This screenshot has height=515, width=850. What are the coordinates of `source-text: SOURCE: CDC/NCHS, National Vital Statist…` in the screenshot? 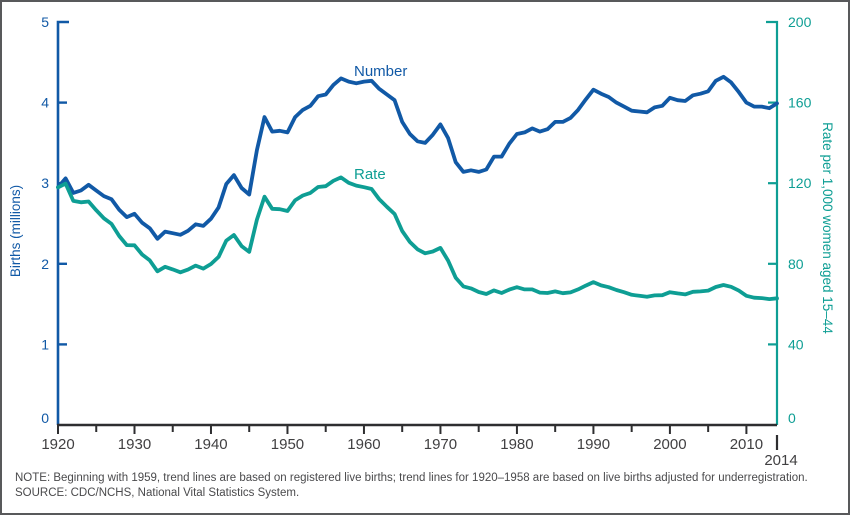 It's located at (157, 493).